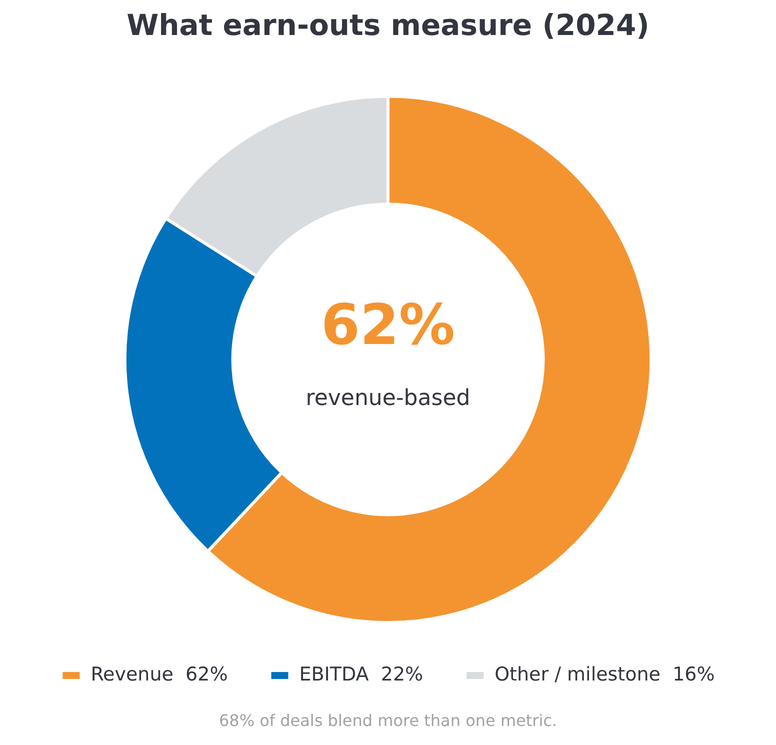 The image size is (776, 745). I want to click on legend-label: Other / milestone 16%, so click(604, 674).